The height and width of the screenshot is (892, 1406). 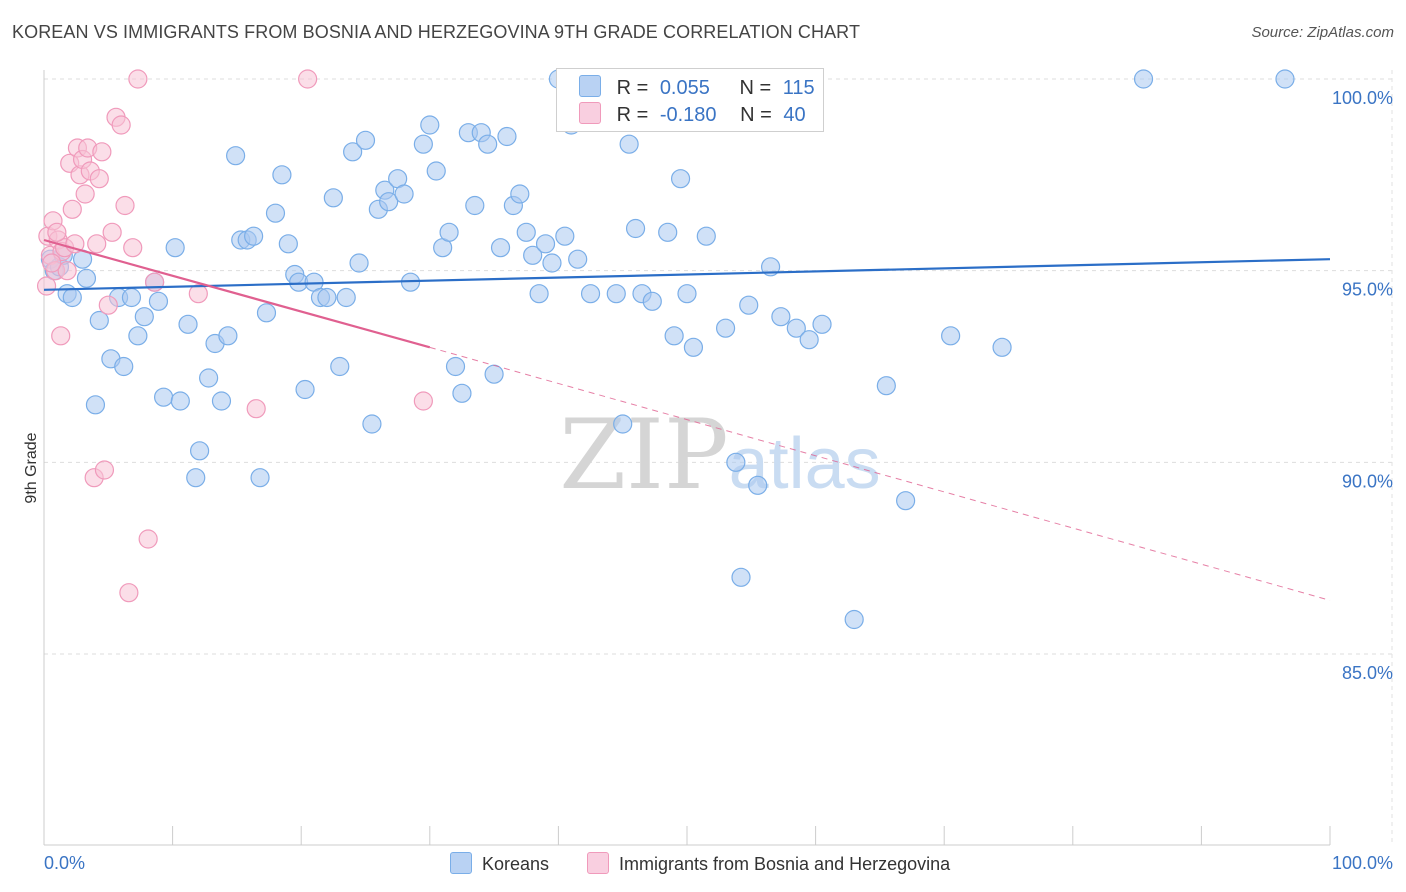 What do you see at coordinates (1367, 481) in the screenshot?
I see `y-tick-label: 90.0%` at bounding box center [1367, 481].